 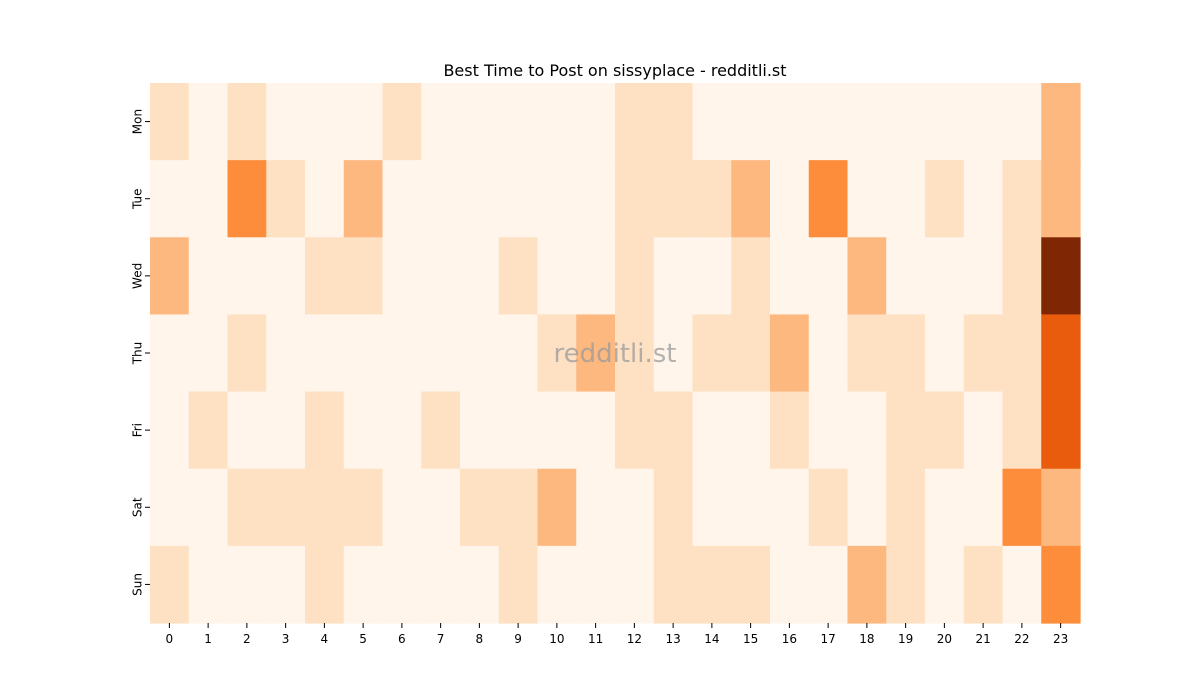 I want to click on x-tick-label: 5, so click(x=363, y=639).